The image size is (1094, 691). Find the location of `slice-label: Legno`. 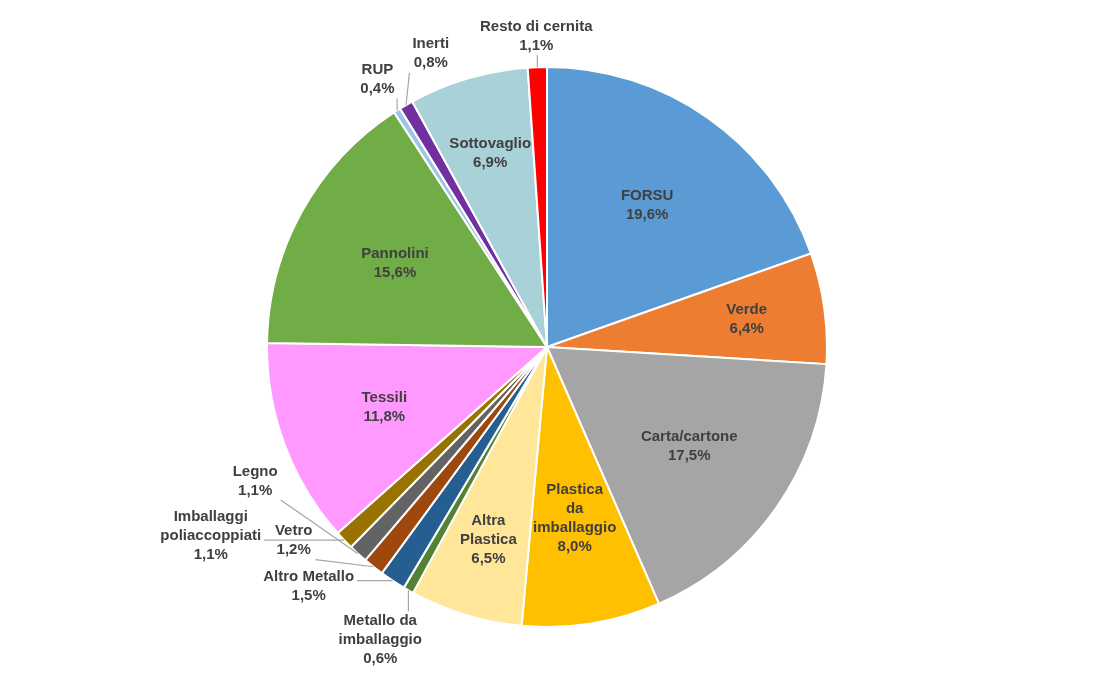

slice-label: Legno is located at coordinates (255, 470).